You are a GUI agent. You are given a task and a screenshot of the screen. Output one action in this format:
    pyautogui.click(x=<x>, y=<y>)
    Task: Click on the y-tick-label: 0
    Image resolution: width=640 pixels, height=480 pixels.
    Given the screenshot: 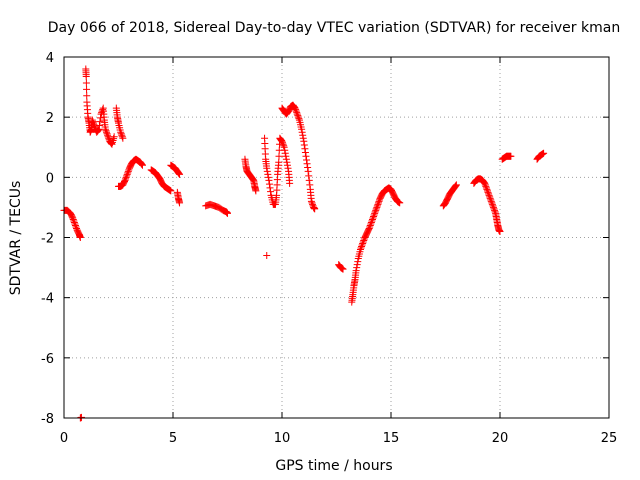 What is the action you would take?
    pyautogui.click(x=50, y=178)
    